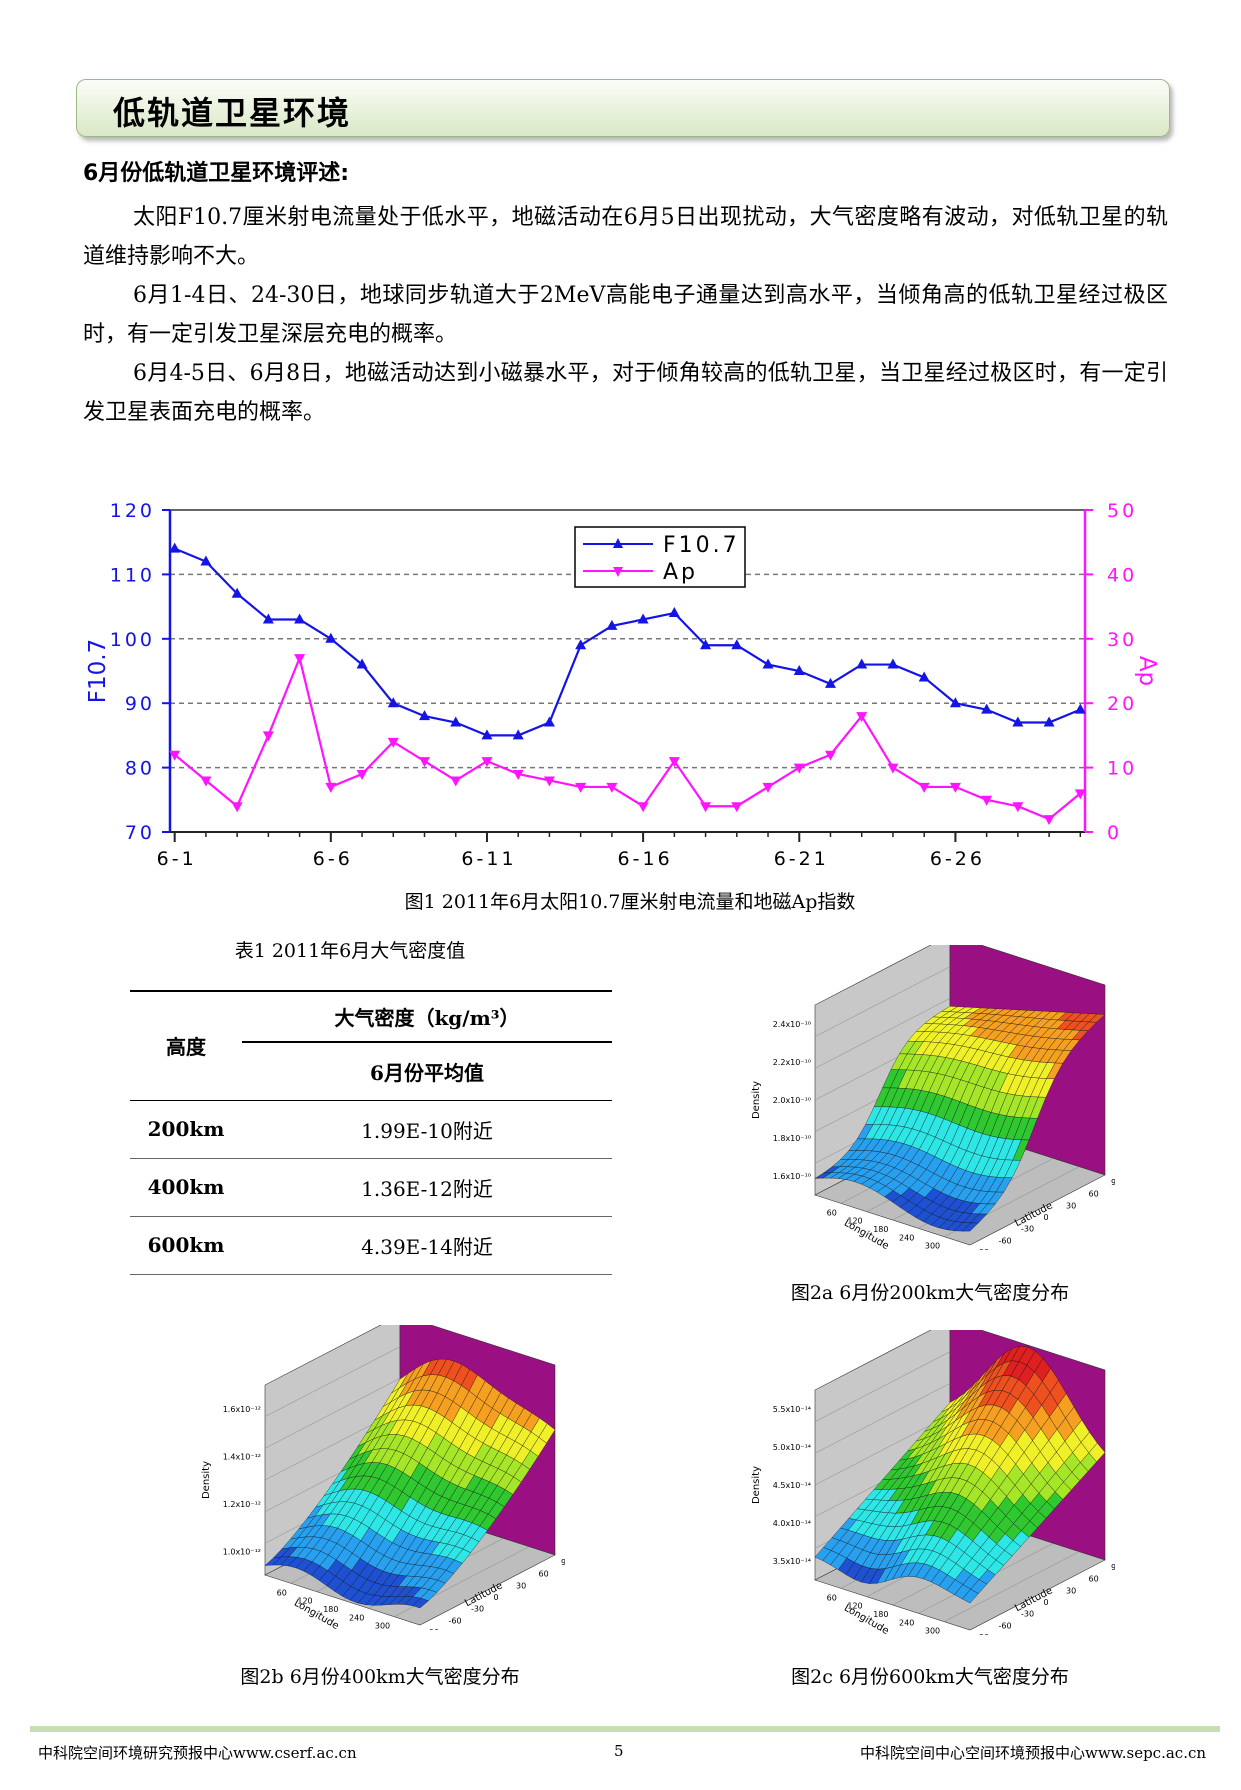  What do you see at coordinates (186, 1245) in the screenshot?
I see `row-height: 600km` at bounding box center [186, 1245].